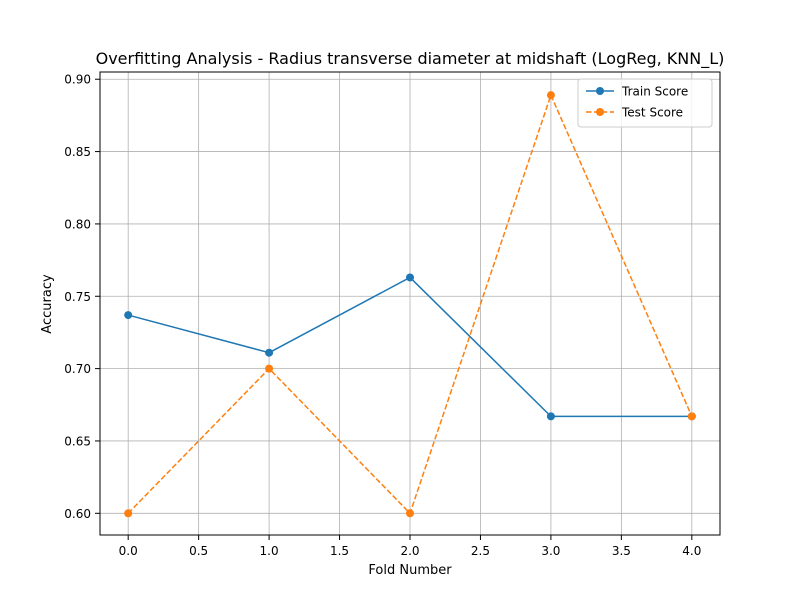  Describe the element at coordinates (645, 103) in the screenshot. I see `legend: Train Score Test Score` at that location.